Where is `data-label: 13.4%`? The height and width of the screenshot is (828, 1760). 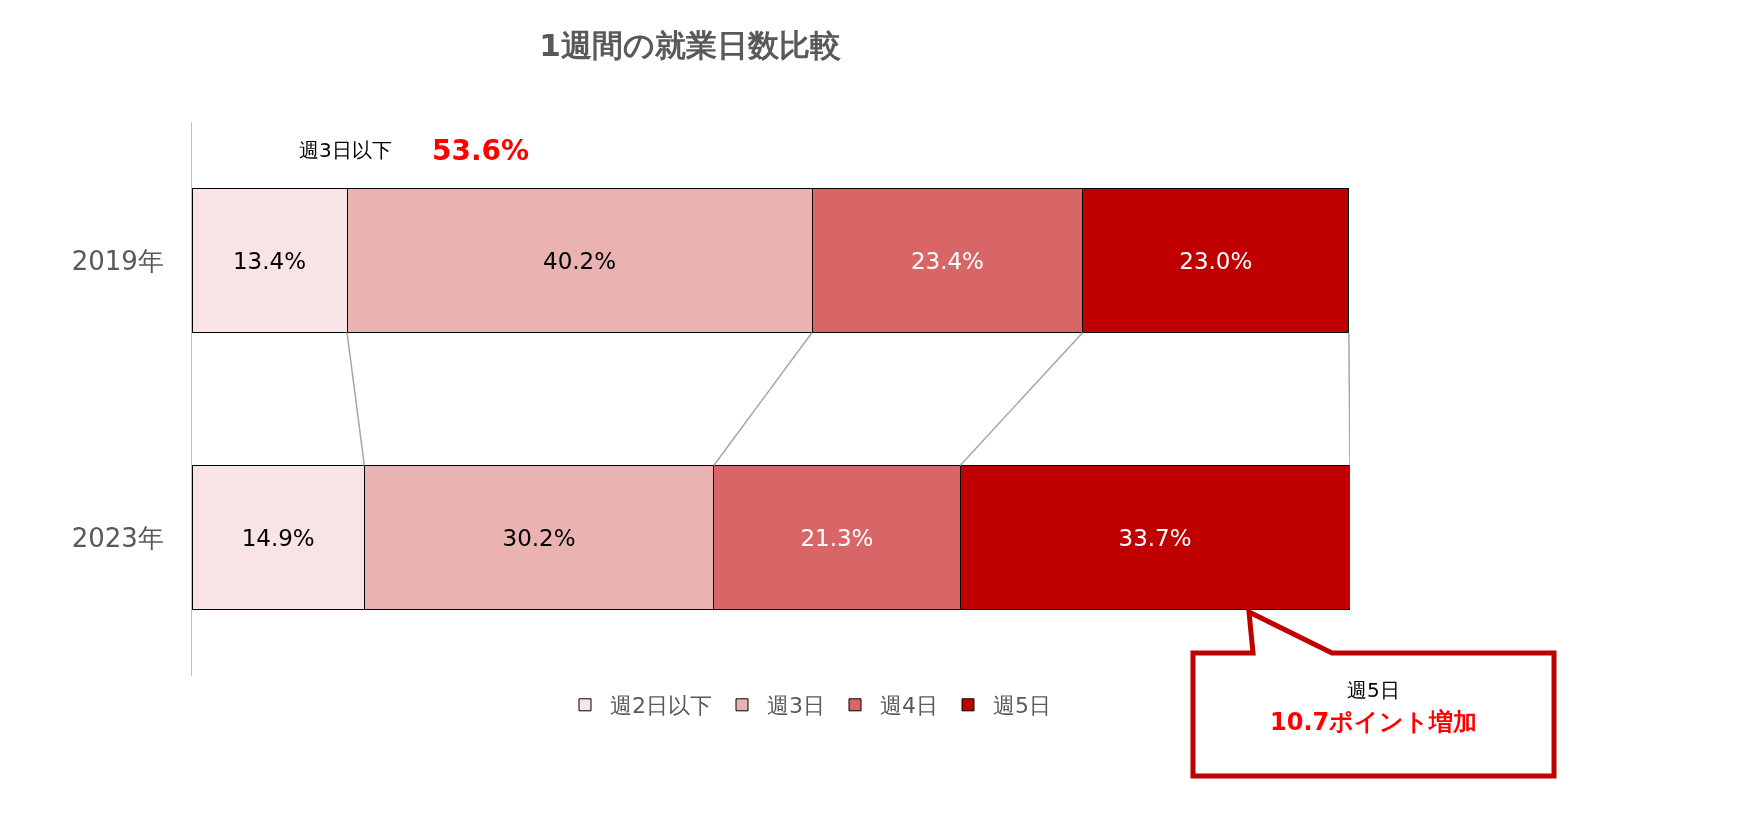 data-label: 13.4% is located at coordinates (269, 260).